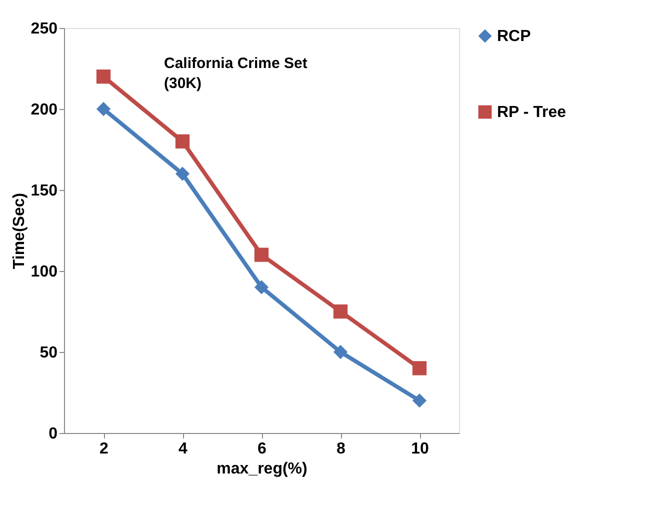 Image resolution: width=655 pixels, height=517 pixels. What do you see at coordinates (44, 191) in the screenshot?
I see `y-tick-label: 150` at bounding box center [44, 191].